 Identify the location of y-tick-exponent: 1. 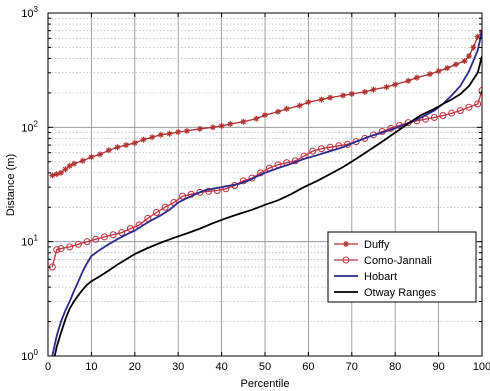
(36, 238).